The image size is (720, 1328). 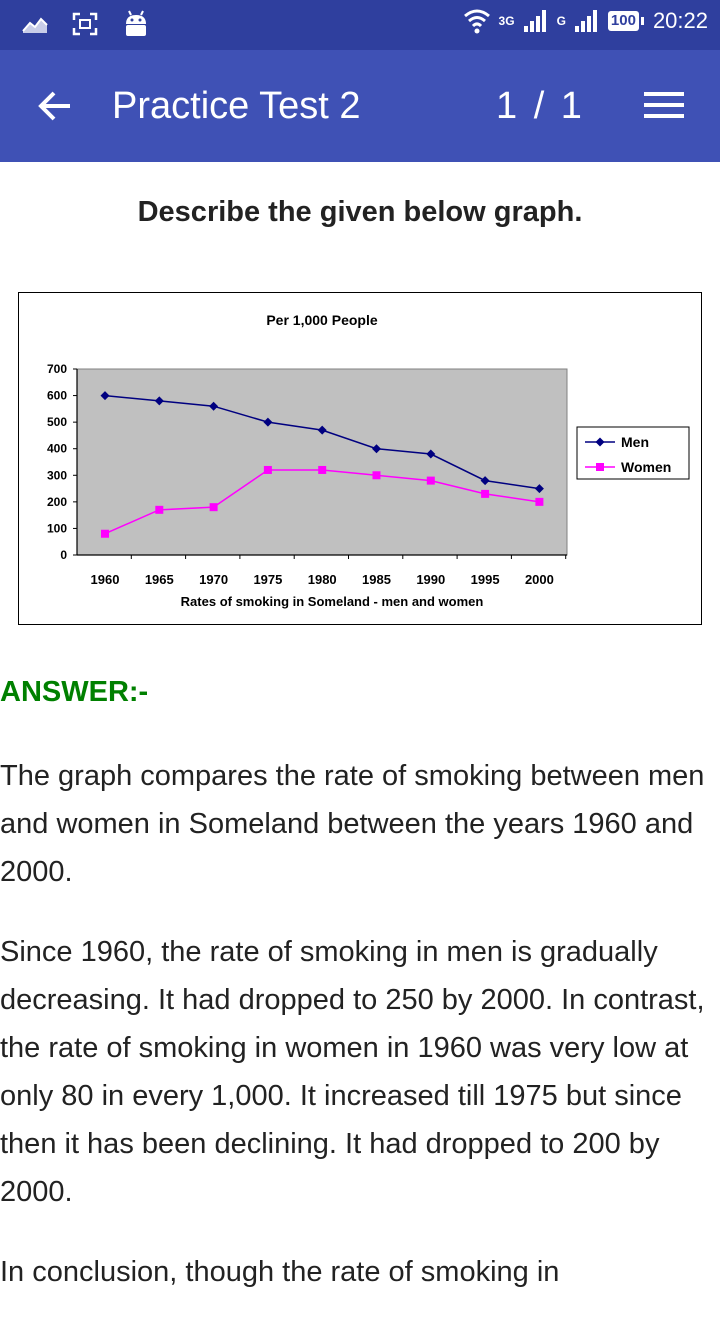 What do you see at coordinates (159, 579) in the screenshot?
I see `x-tick-label: 1965` at bounding box center [159, 579].